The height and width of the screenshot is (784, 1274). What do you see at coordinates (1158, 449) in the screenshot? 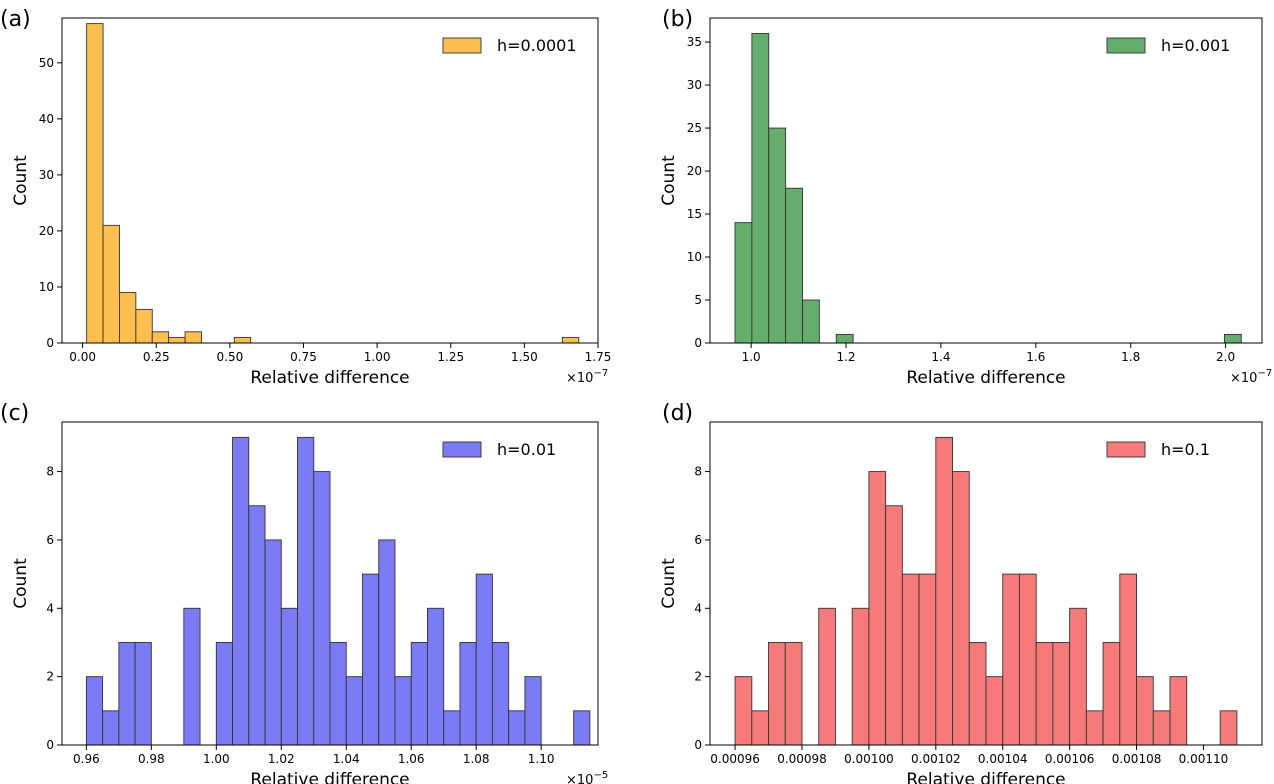
I see `legend: h=0.1` at bounding box center [1158, 449].